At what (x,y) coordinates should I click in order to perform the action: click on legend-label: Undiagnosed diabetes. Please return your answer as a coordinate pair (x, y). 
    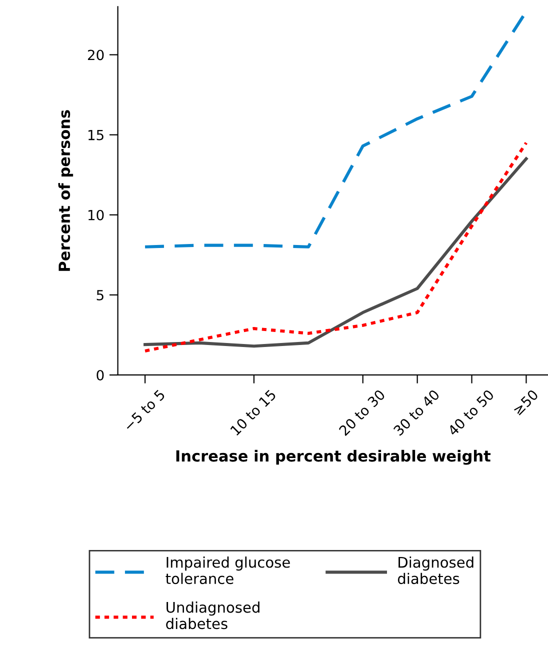
    Looking at the image, I should click on (213, 616).